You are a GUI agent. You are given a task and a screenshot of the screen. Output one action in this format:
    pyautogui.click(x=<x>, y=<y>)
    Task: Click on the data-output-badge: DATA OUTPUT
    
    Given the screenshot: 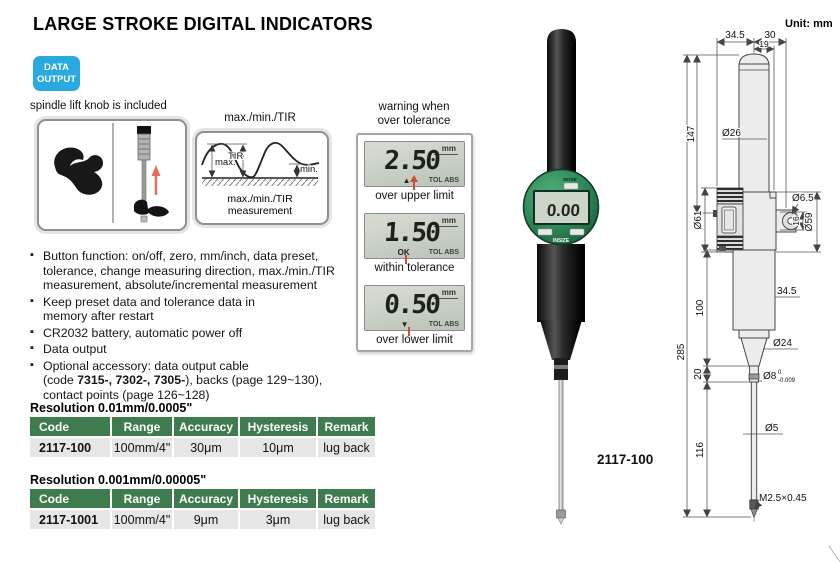 What is the action you would take?
    pyautogui.click(x=56, y=73)
    